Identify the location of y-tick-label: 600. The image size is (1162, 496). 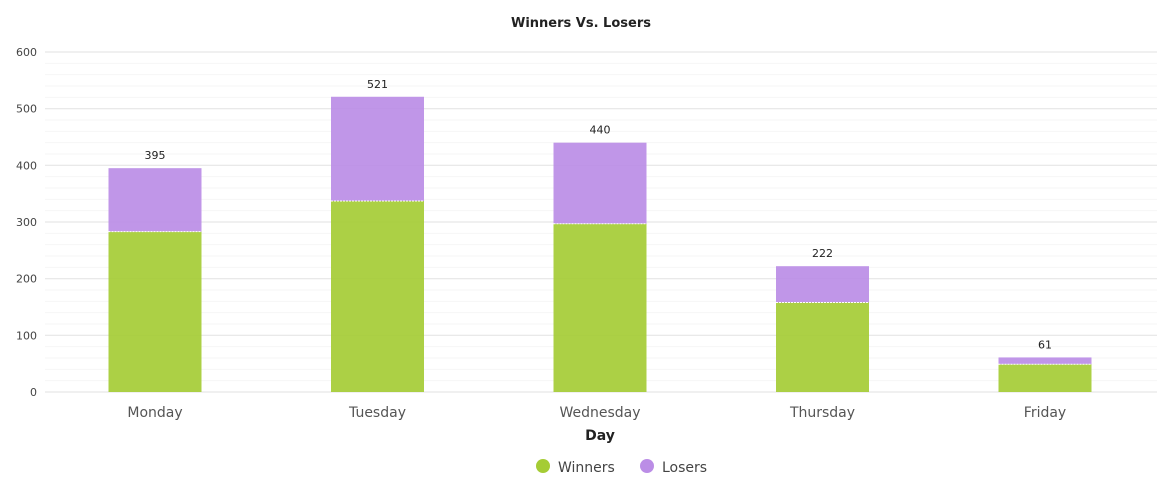
(26, 52).